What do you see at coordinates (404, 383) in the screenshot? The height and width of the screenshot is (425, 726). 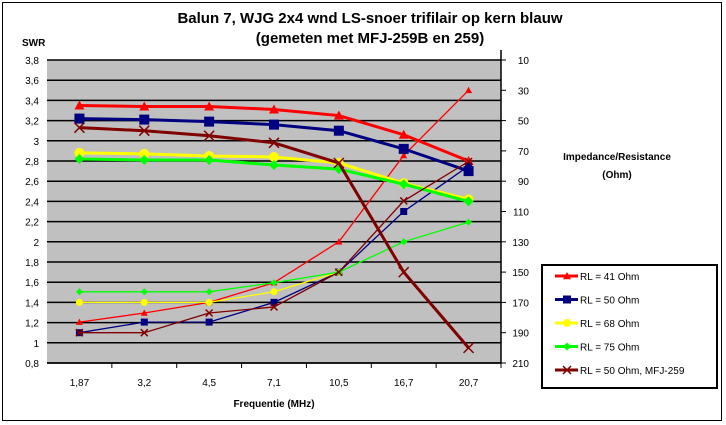 I see `x-tick-label: 16,7` at bounding box center [404, 383].